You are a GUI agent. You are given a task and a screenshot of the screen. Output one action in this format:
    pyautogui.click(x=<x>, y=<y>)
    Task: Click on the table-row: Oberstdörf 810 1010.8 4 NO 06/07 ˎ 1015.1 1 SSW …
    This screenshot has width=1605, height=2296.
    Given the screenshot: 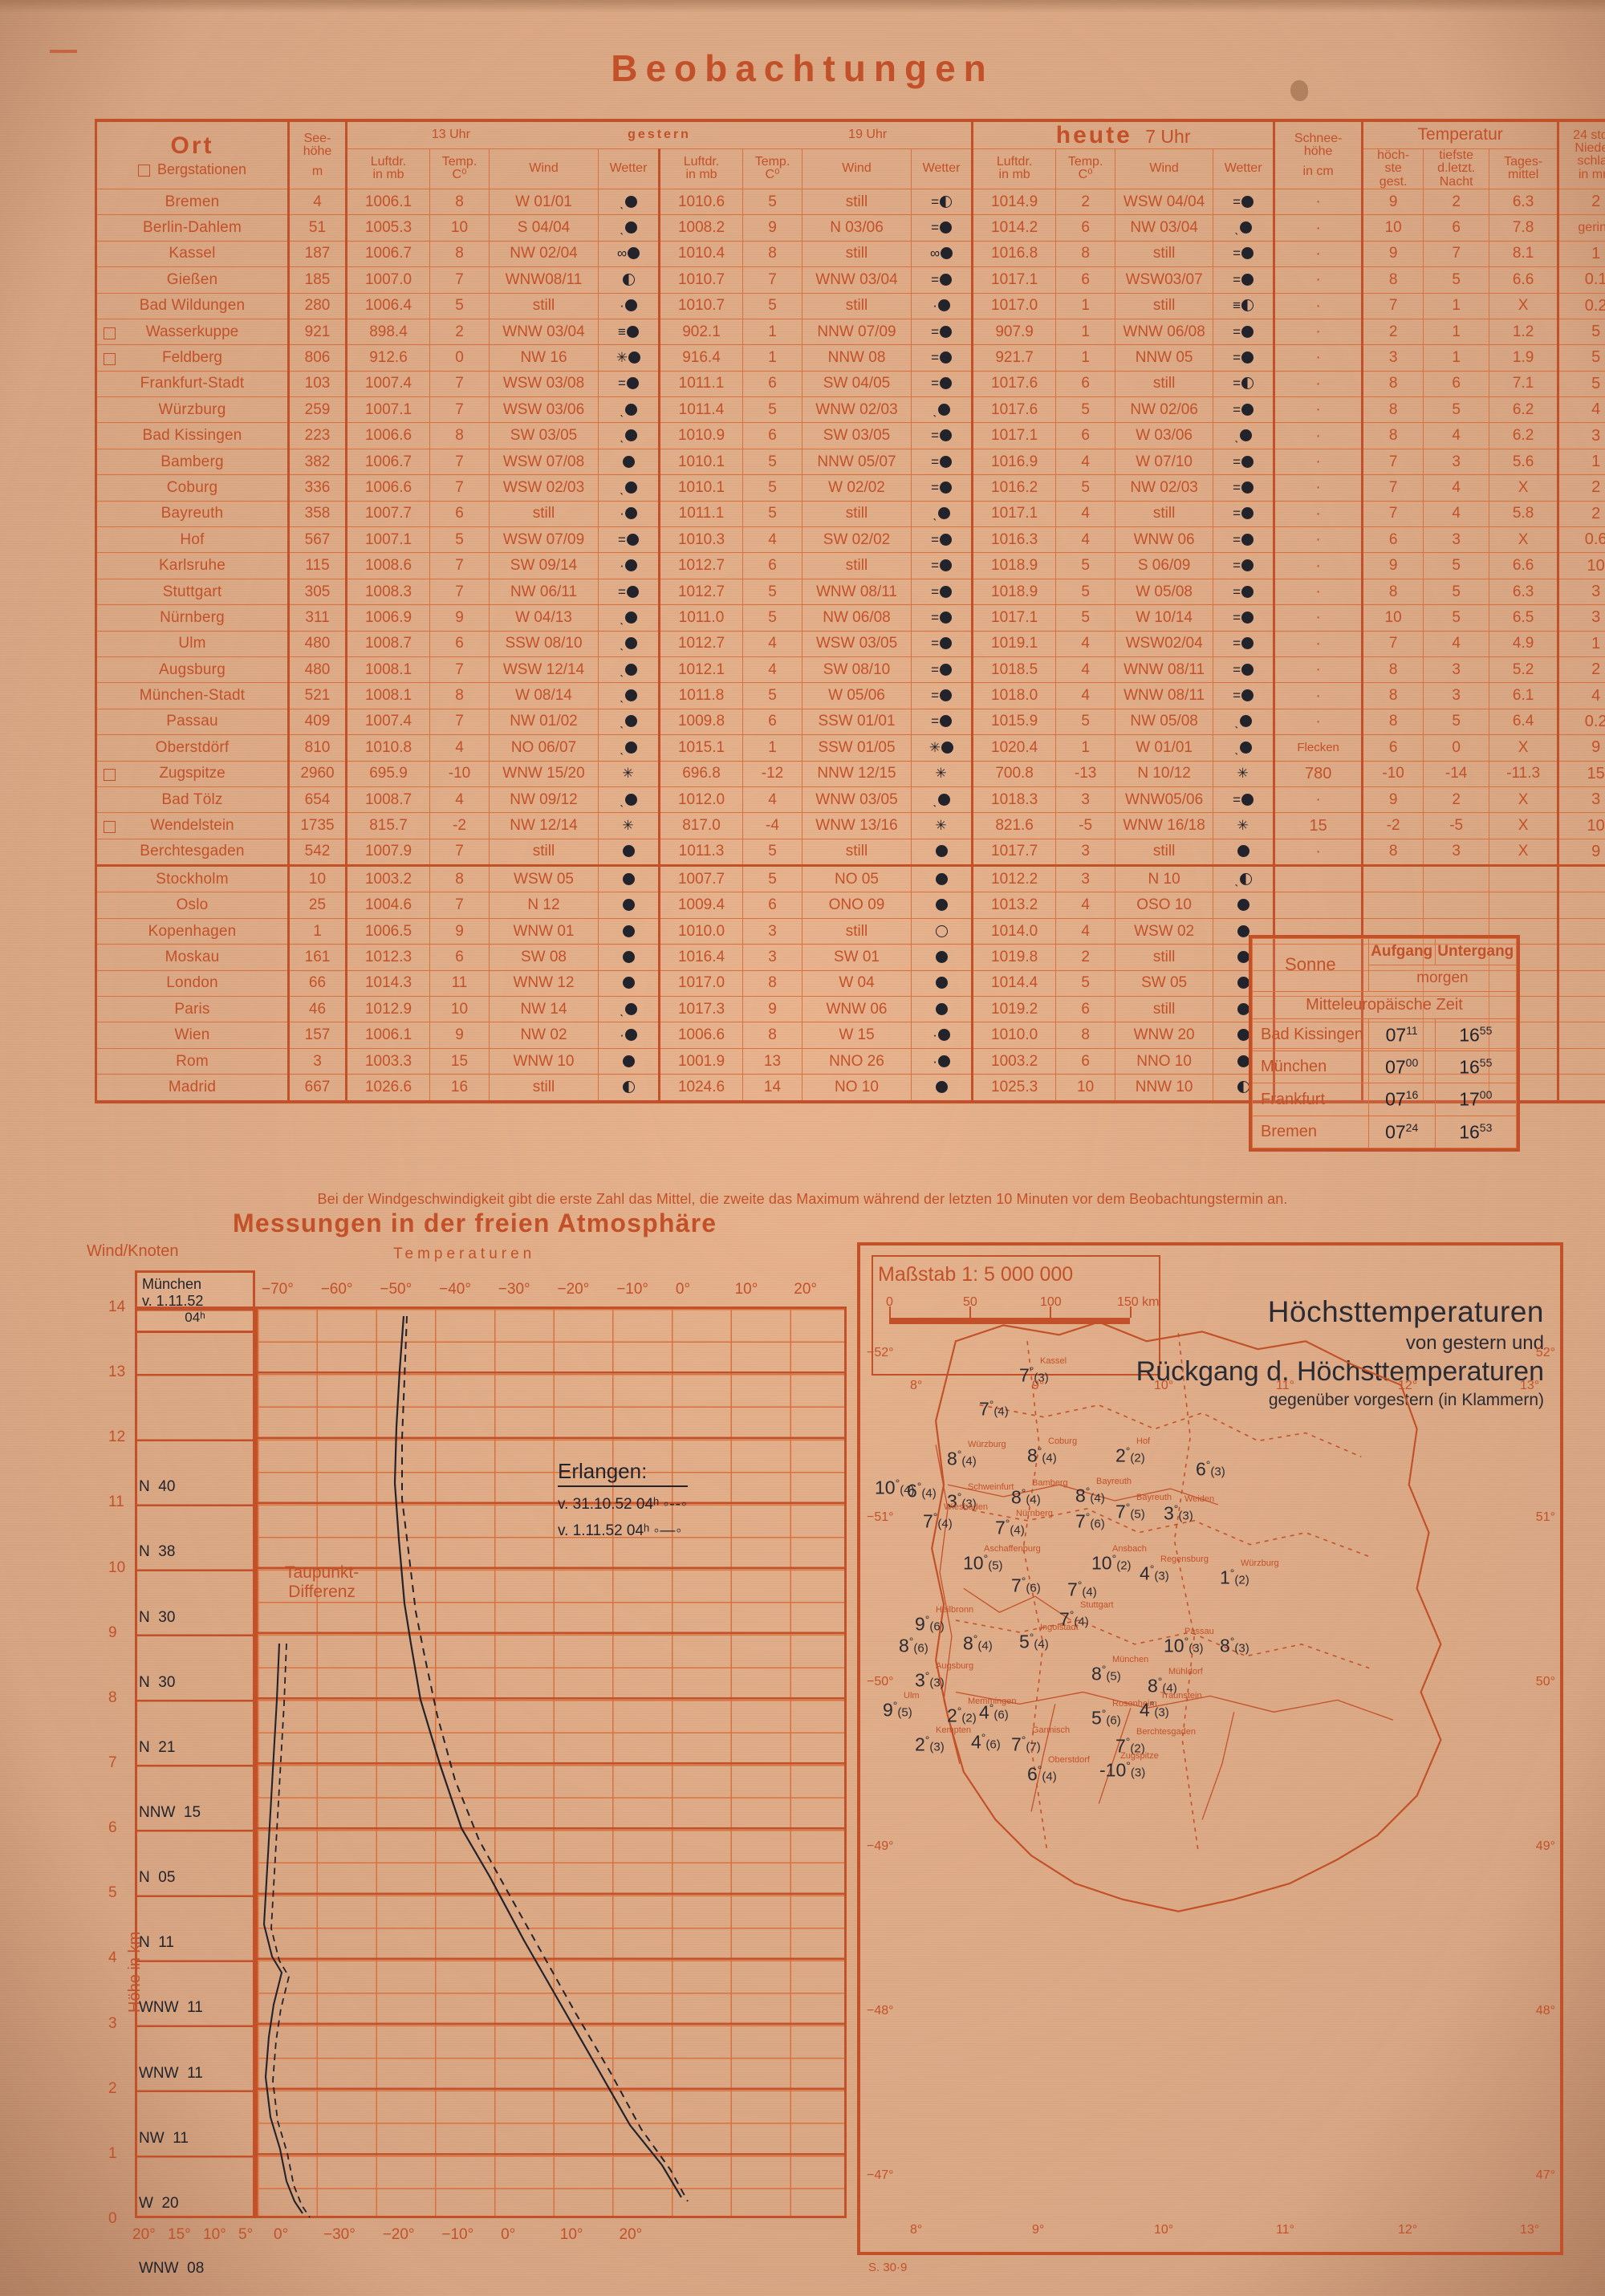 What is the action you would take?
    pyautogui.click(x=850, y=748)
    